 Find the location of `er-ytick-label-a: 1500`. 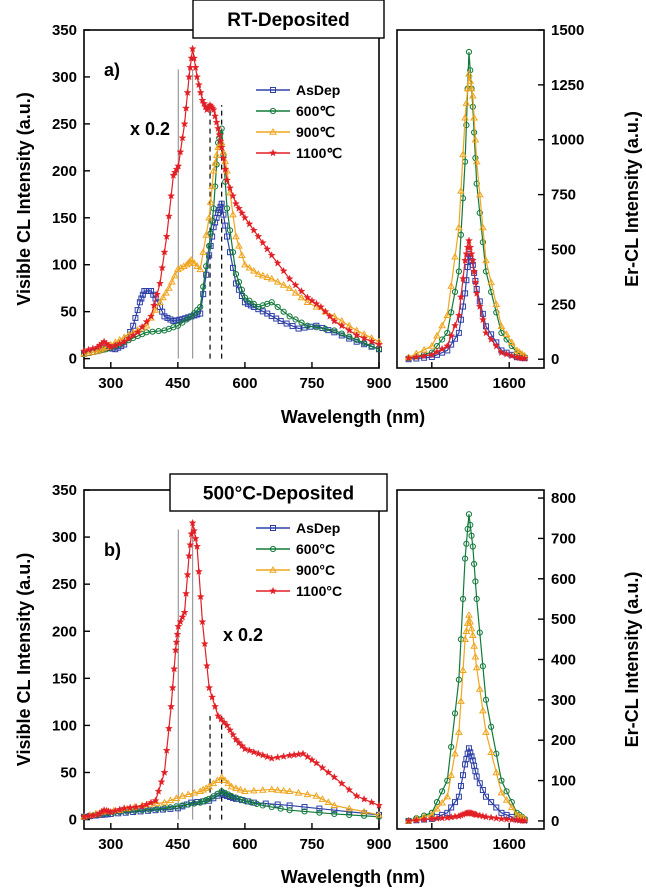

er-ytick-label-a: 1500 is located at coordinates (567, 30).